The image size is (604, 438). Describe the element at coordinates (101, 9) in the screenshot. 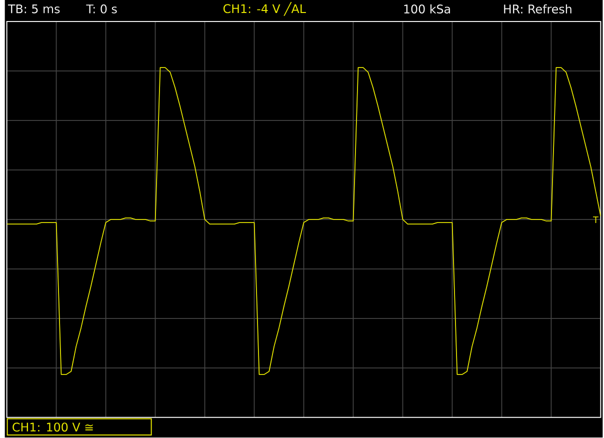

I see `text: T: 0 s` at that location.